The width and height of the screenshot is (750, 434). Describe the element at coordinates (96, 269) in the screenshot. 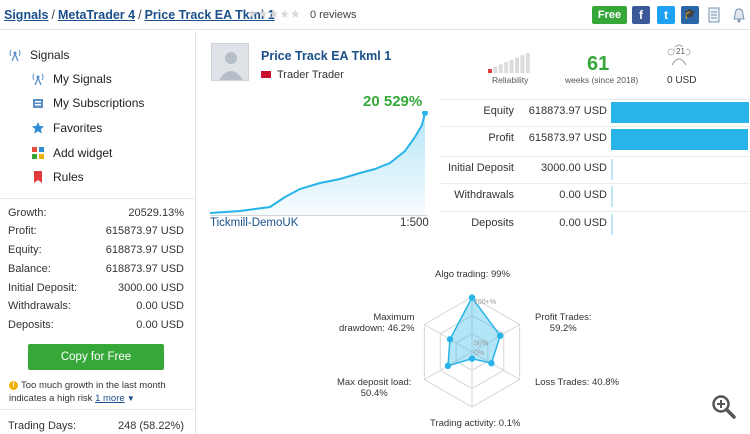

I see `stat-balance: Balance: 618873.97 USD` at that location.